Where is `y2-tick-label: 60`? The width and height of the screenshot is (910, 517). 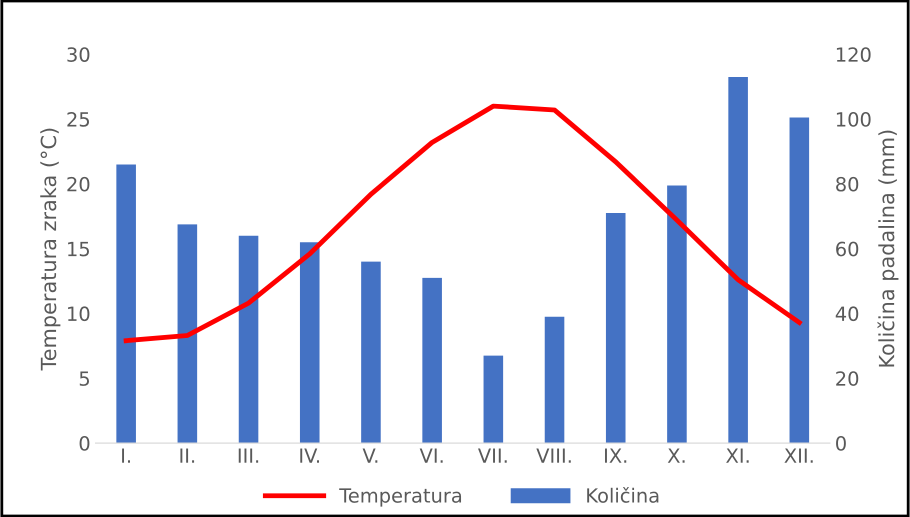
y2-tick-label: 60 is located at coordinates (847, 249).